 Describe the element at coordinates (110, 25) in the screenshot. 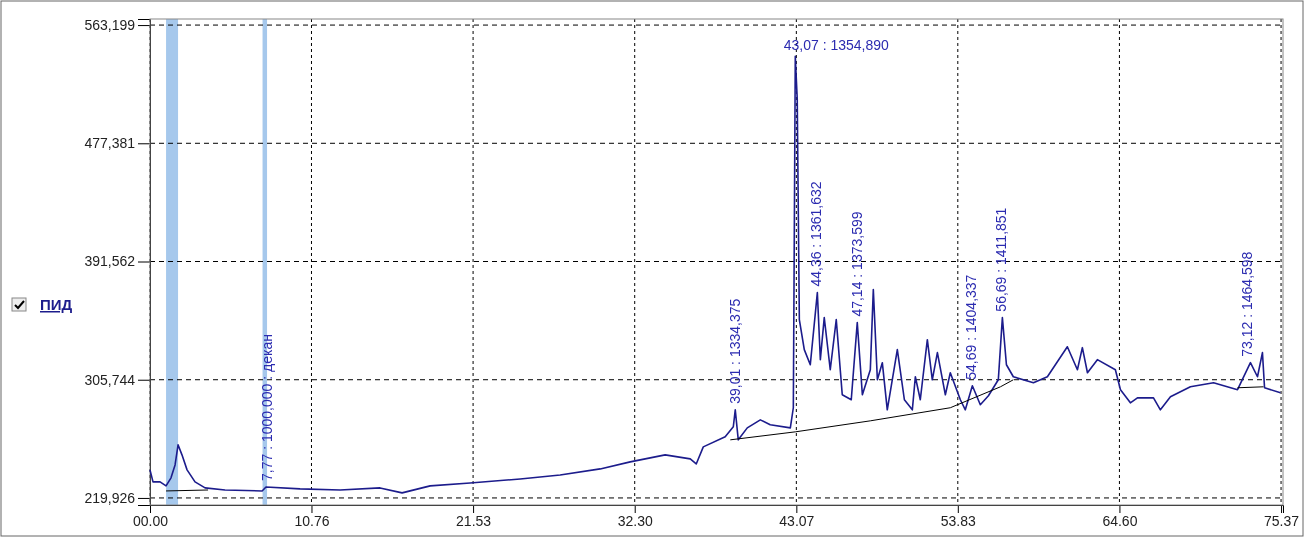

I see `y-tick-label: 563,199` at that location.